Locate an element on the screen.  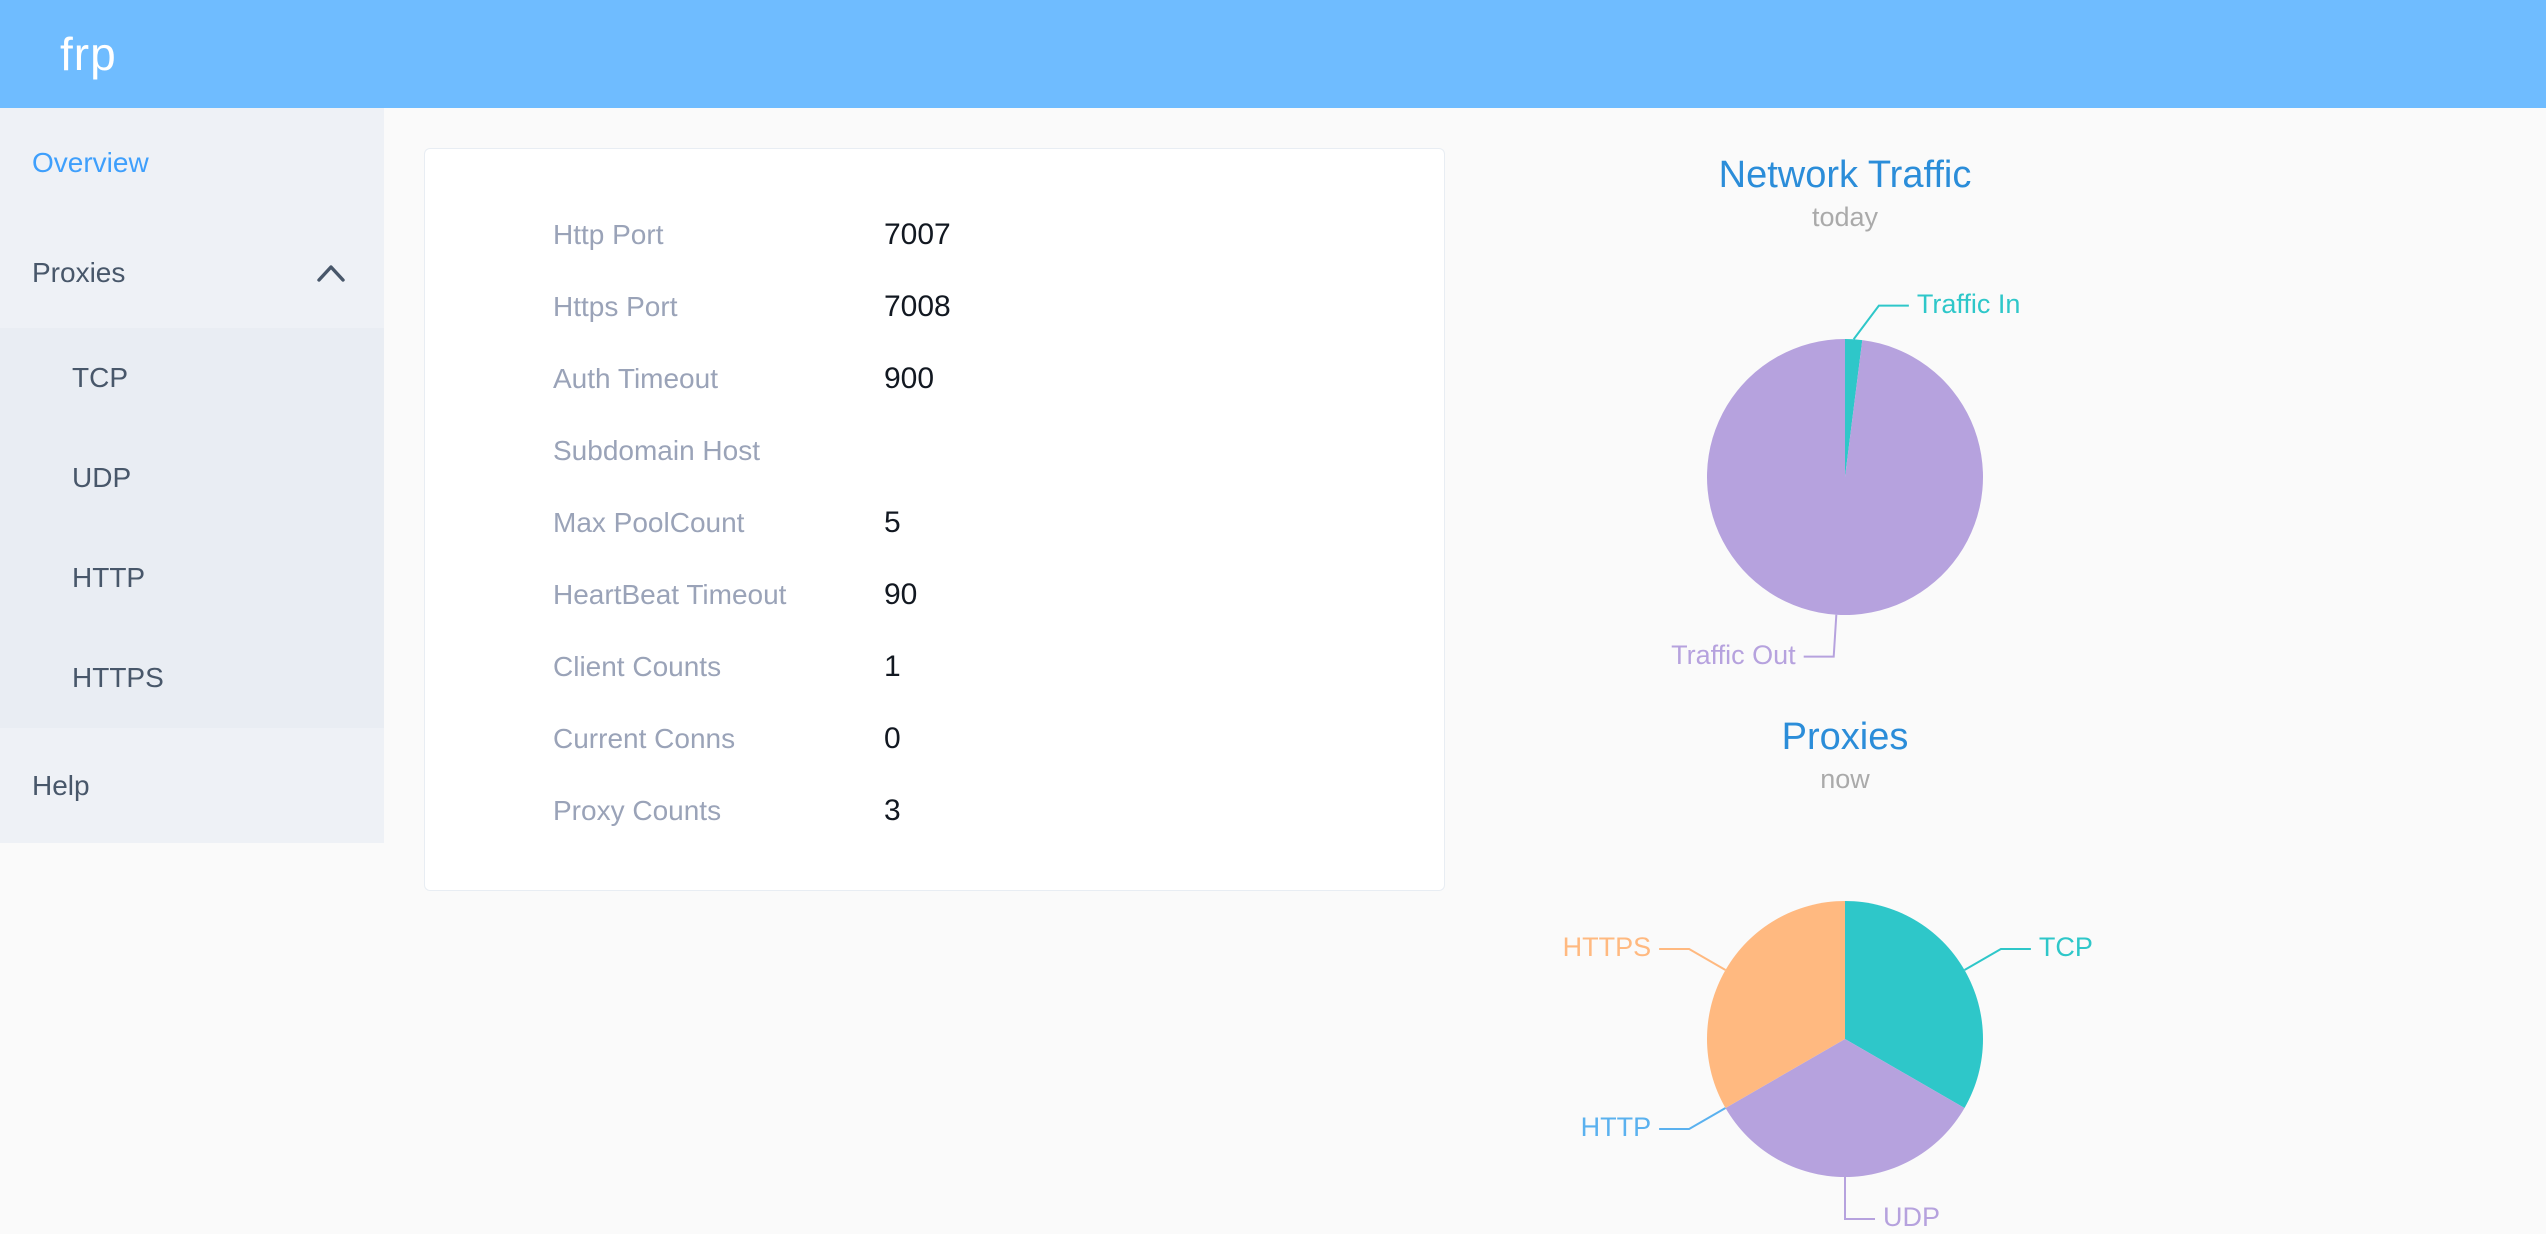
proxies-submenu: TCP UDP HTTP HTTPS is located at coordinates (192, 528).